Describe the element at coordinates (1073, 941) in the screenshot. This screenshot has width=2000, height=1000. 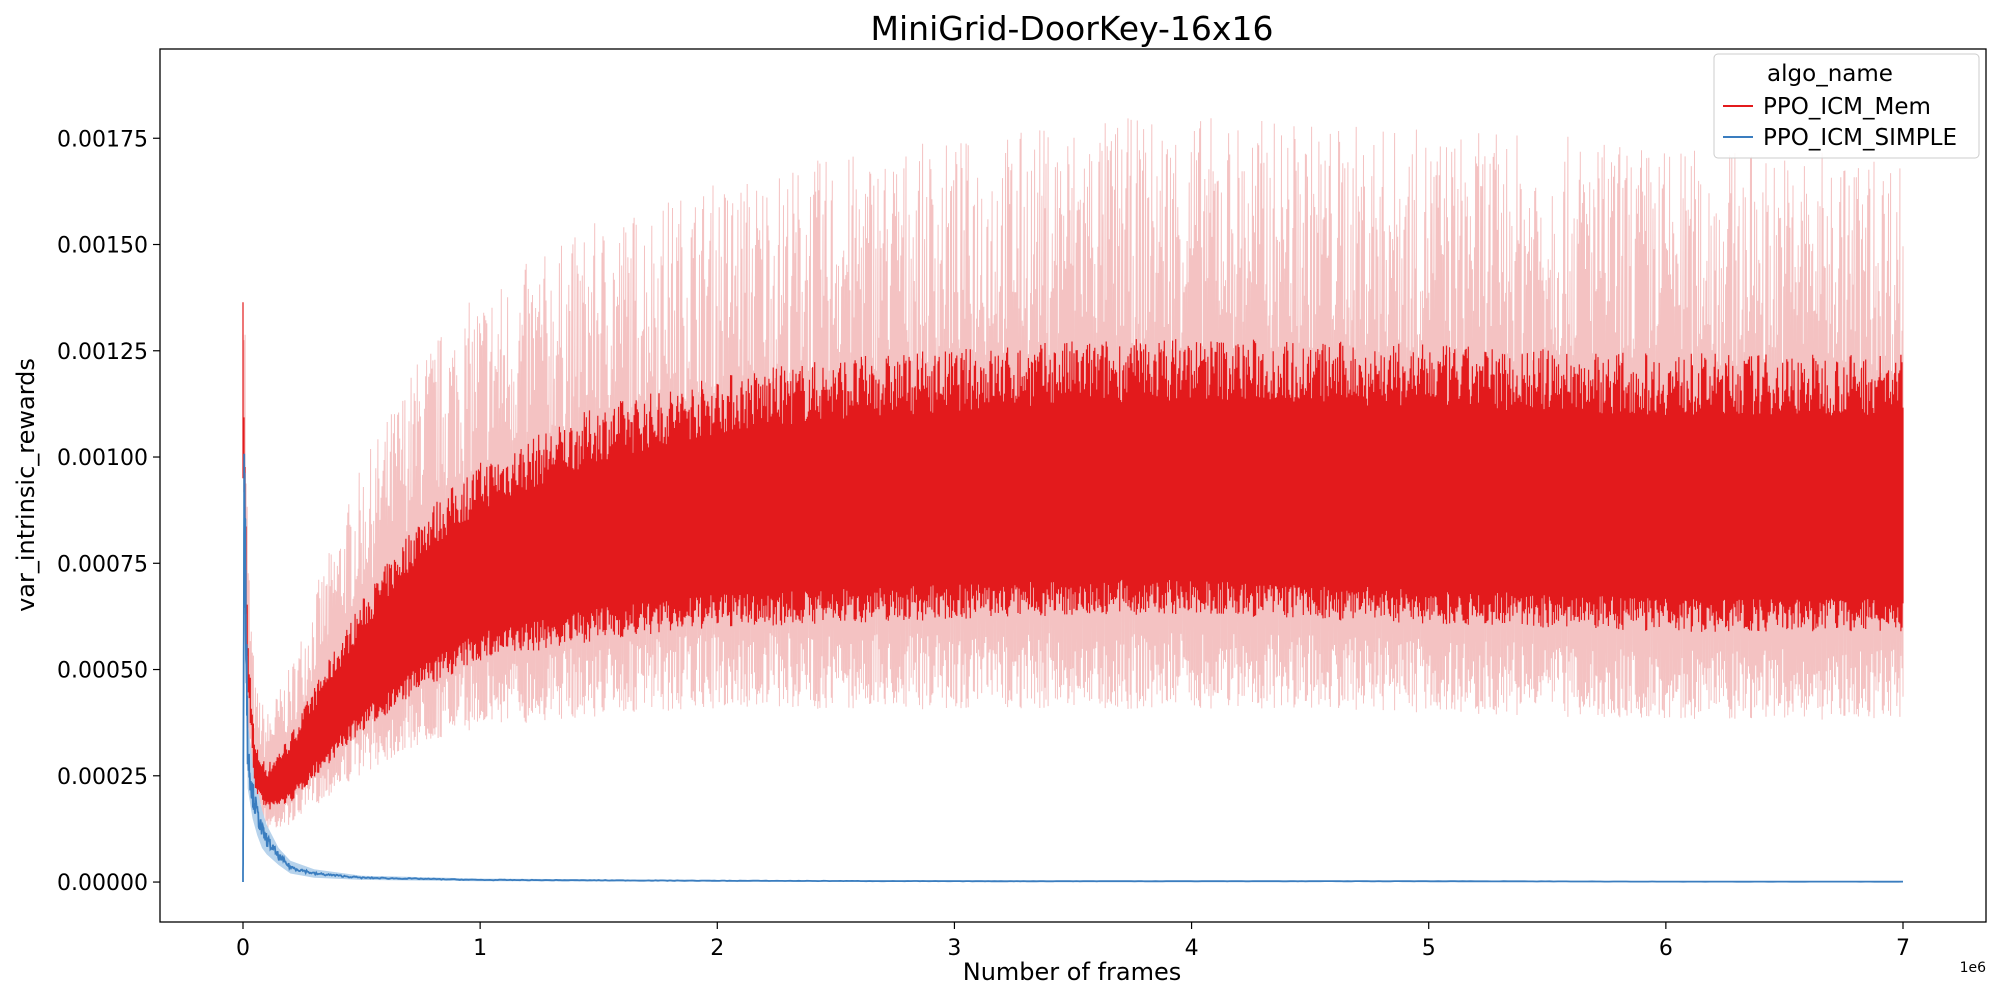
I see `x-axis: 0 1 2 3 4 5 6 7` at that location.